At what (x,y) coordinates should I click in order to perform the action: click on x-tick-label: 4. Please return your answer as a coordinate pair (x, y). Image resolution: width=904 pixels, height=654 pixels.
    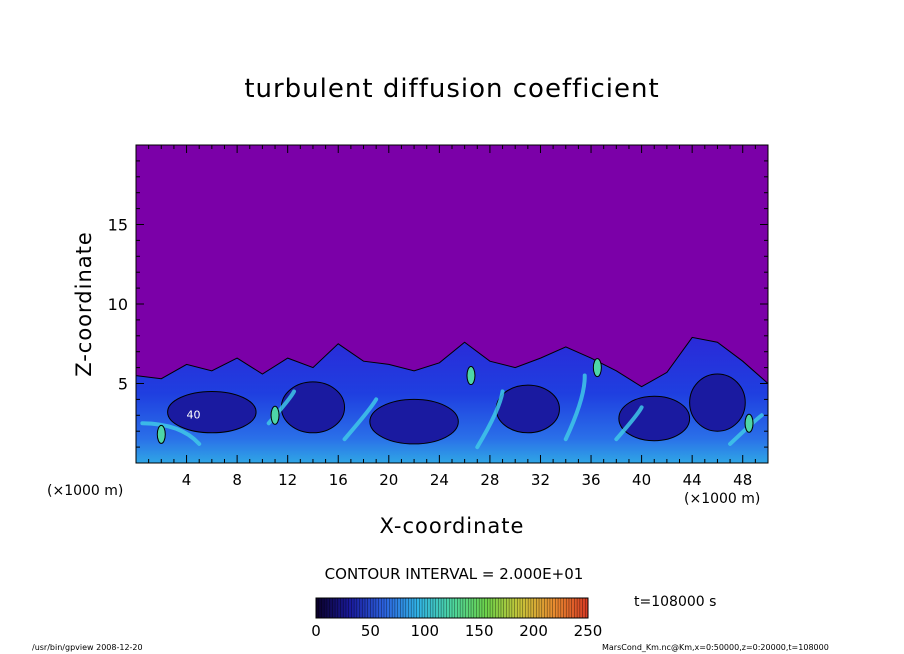
    Looking at the image, I should click on (187, 480).